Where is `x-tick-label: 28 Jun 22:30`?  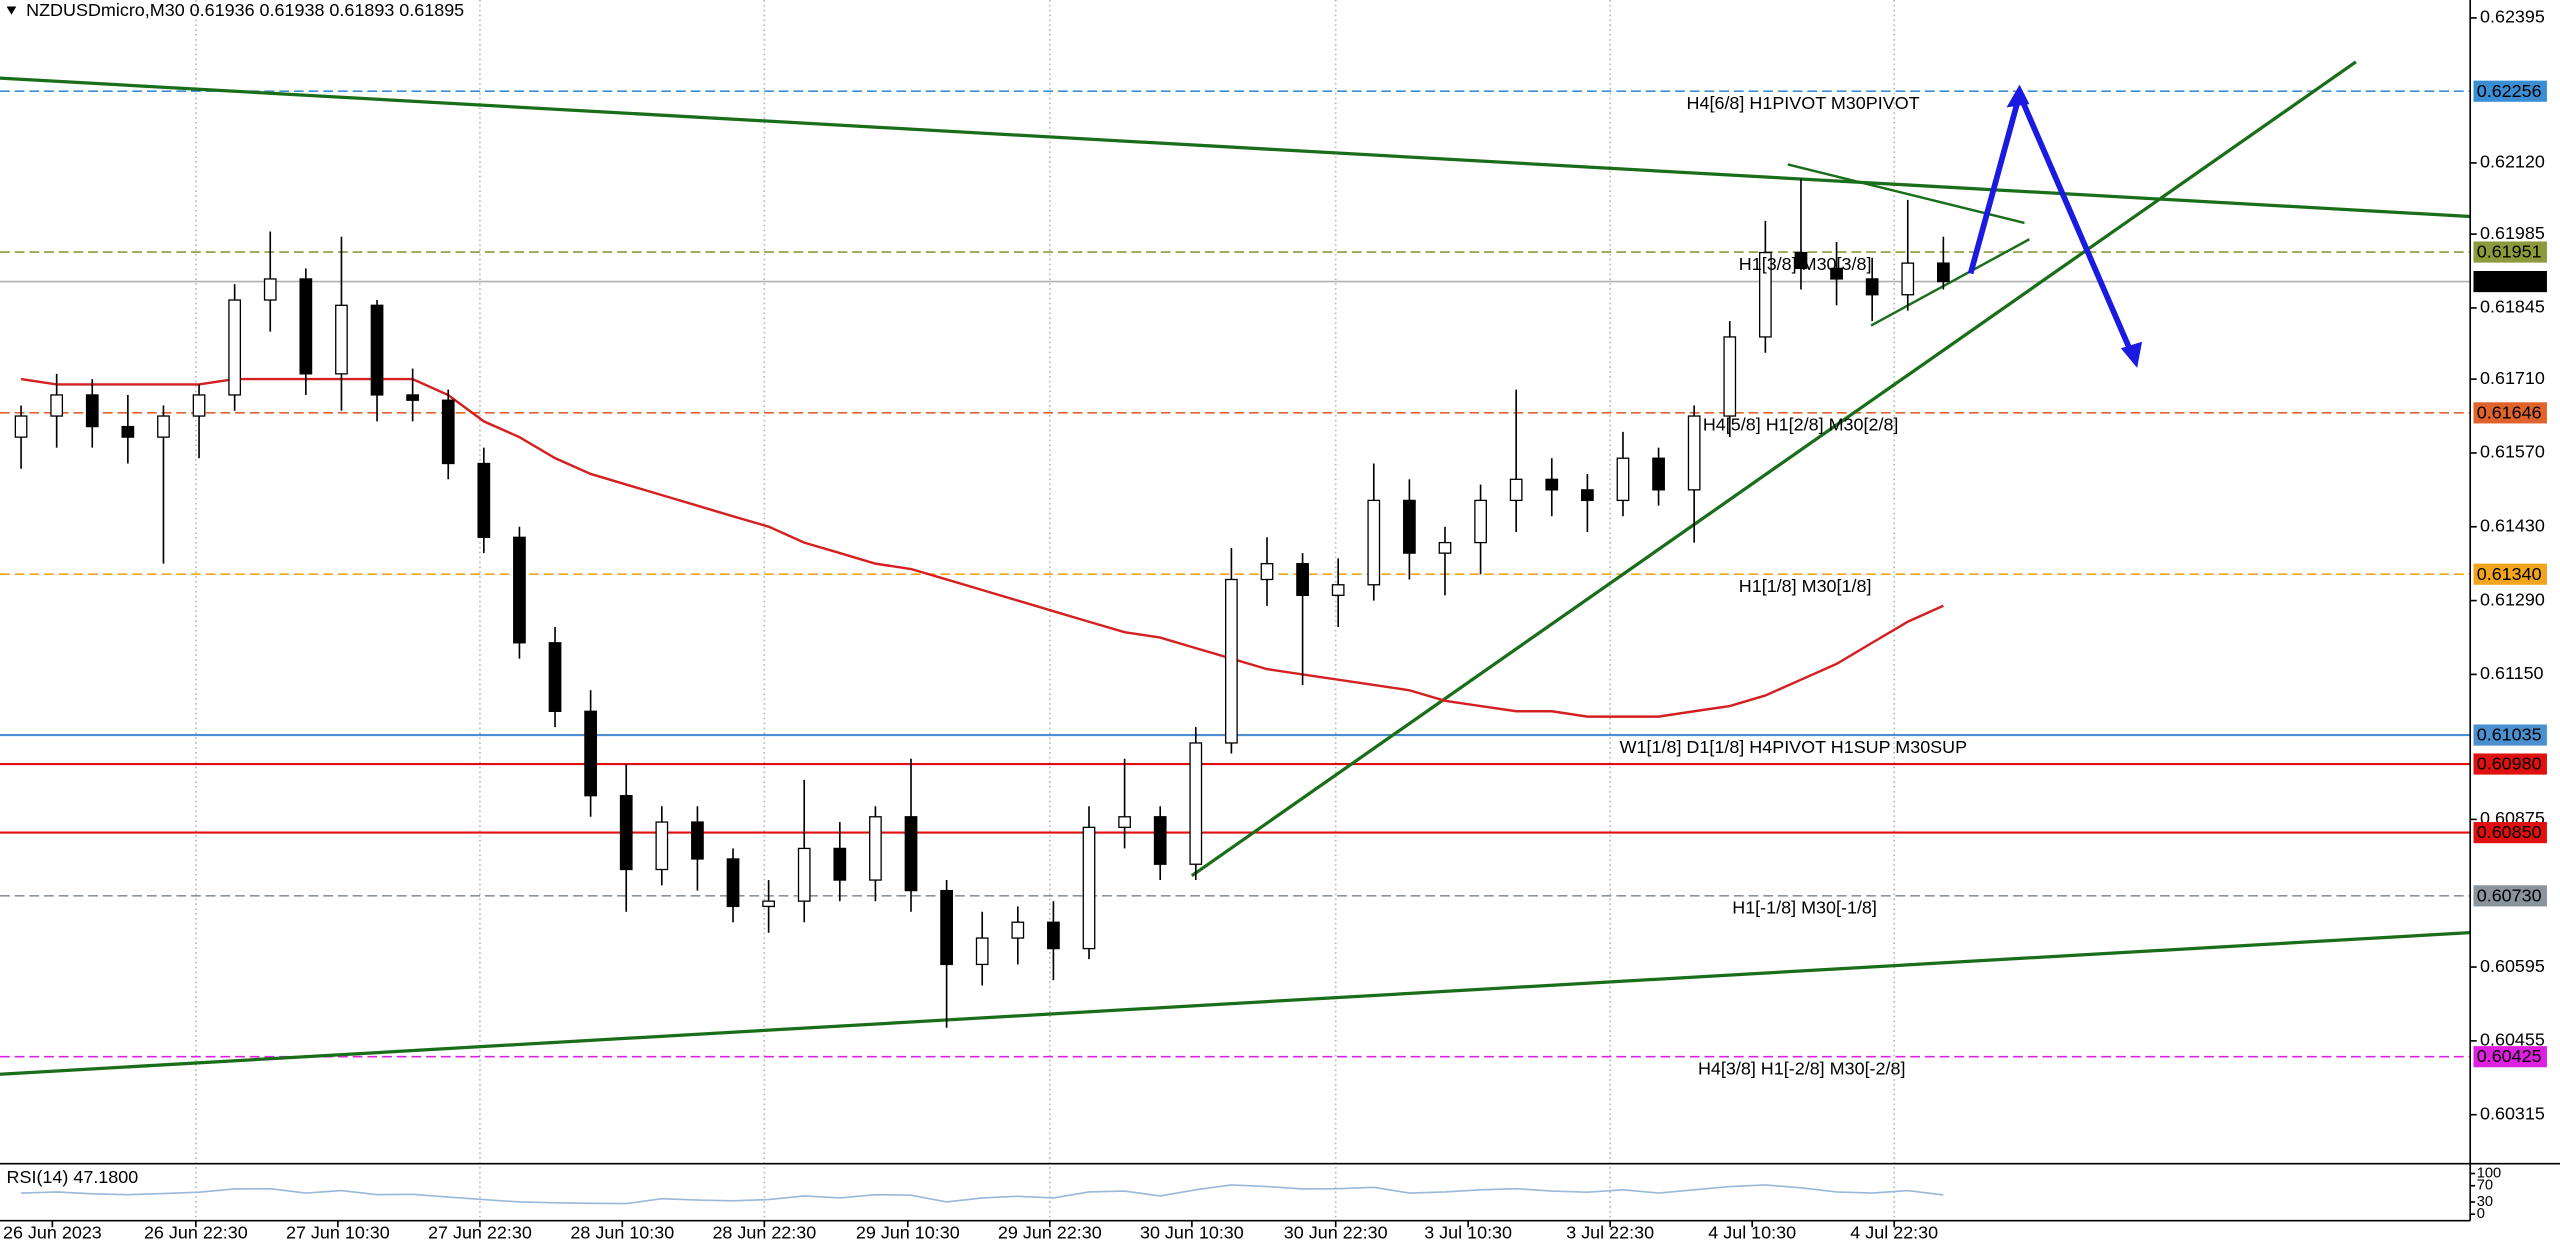
x-tick-label: 28 Jun 22:30 is located at coordinates (764, 1232).